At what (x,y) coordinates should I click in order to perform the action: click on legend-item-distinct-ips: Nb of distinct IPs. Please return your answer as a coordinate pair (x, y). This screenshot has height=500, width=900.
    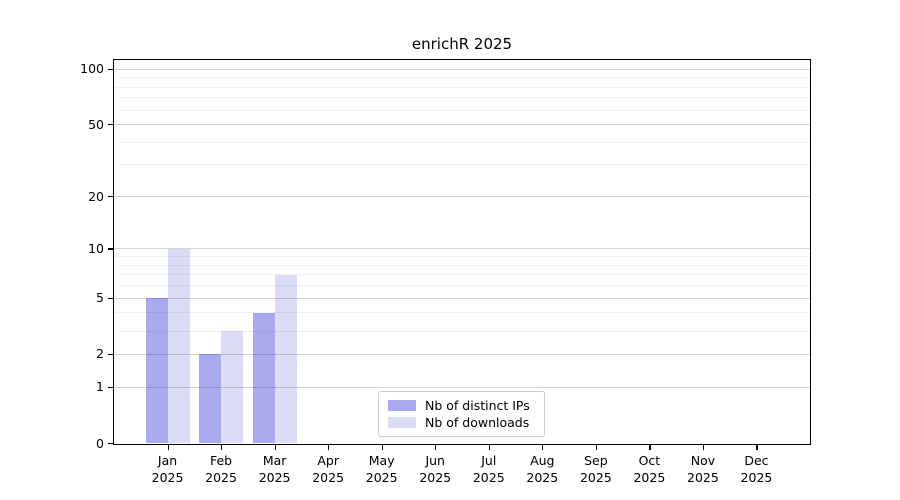
    Looking at the image, I should click on (461, 406).